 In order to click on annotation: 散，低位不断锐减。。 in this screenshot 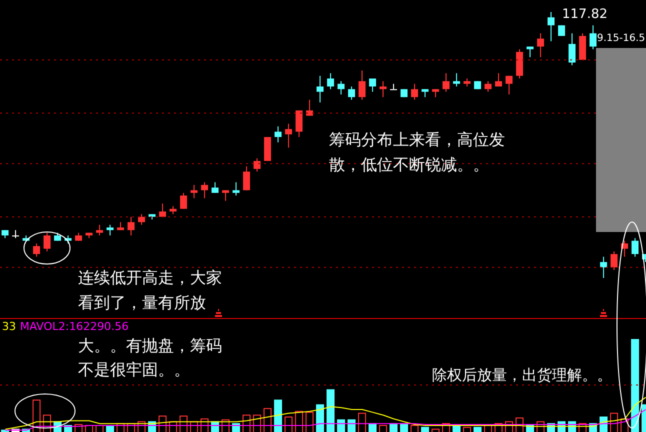, I will do `click(409, 164)`.